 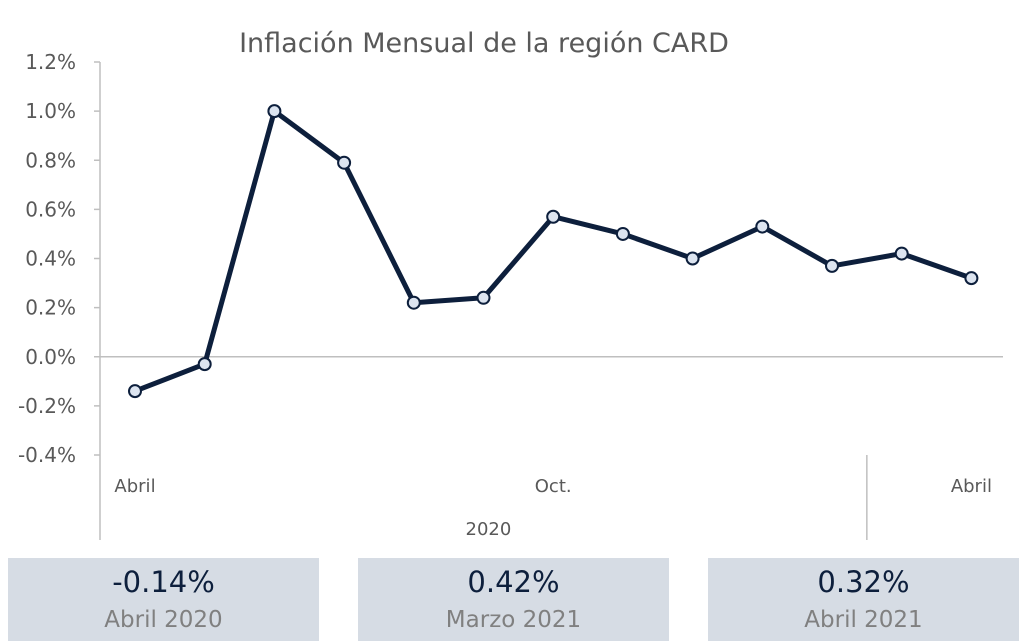 I want to click on summary-card-march-2021: 0.42% Marzo 2021, so click(x=513, y=599).